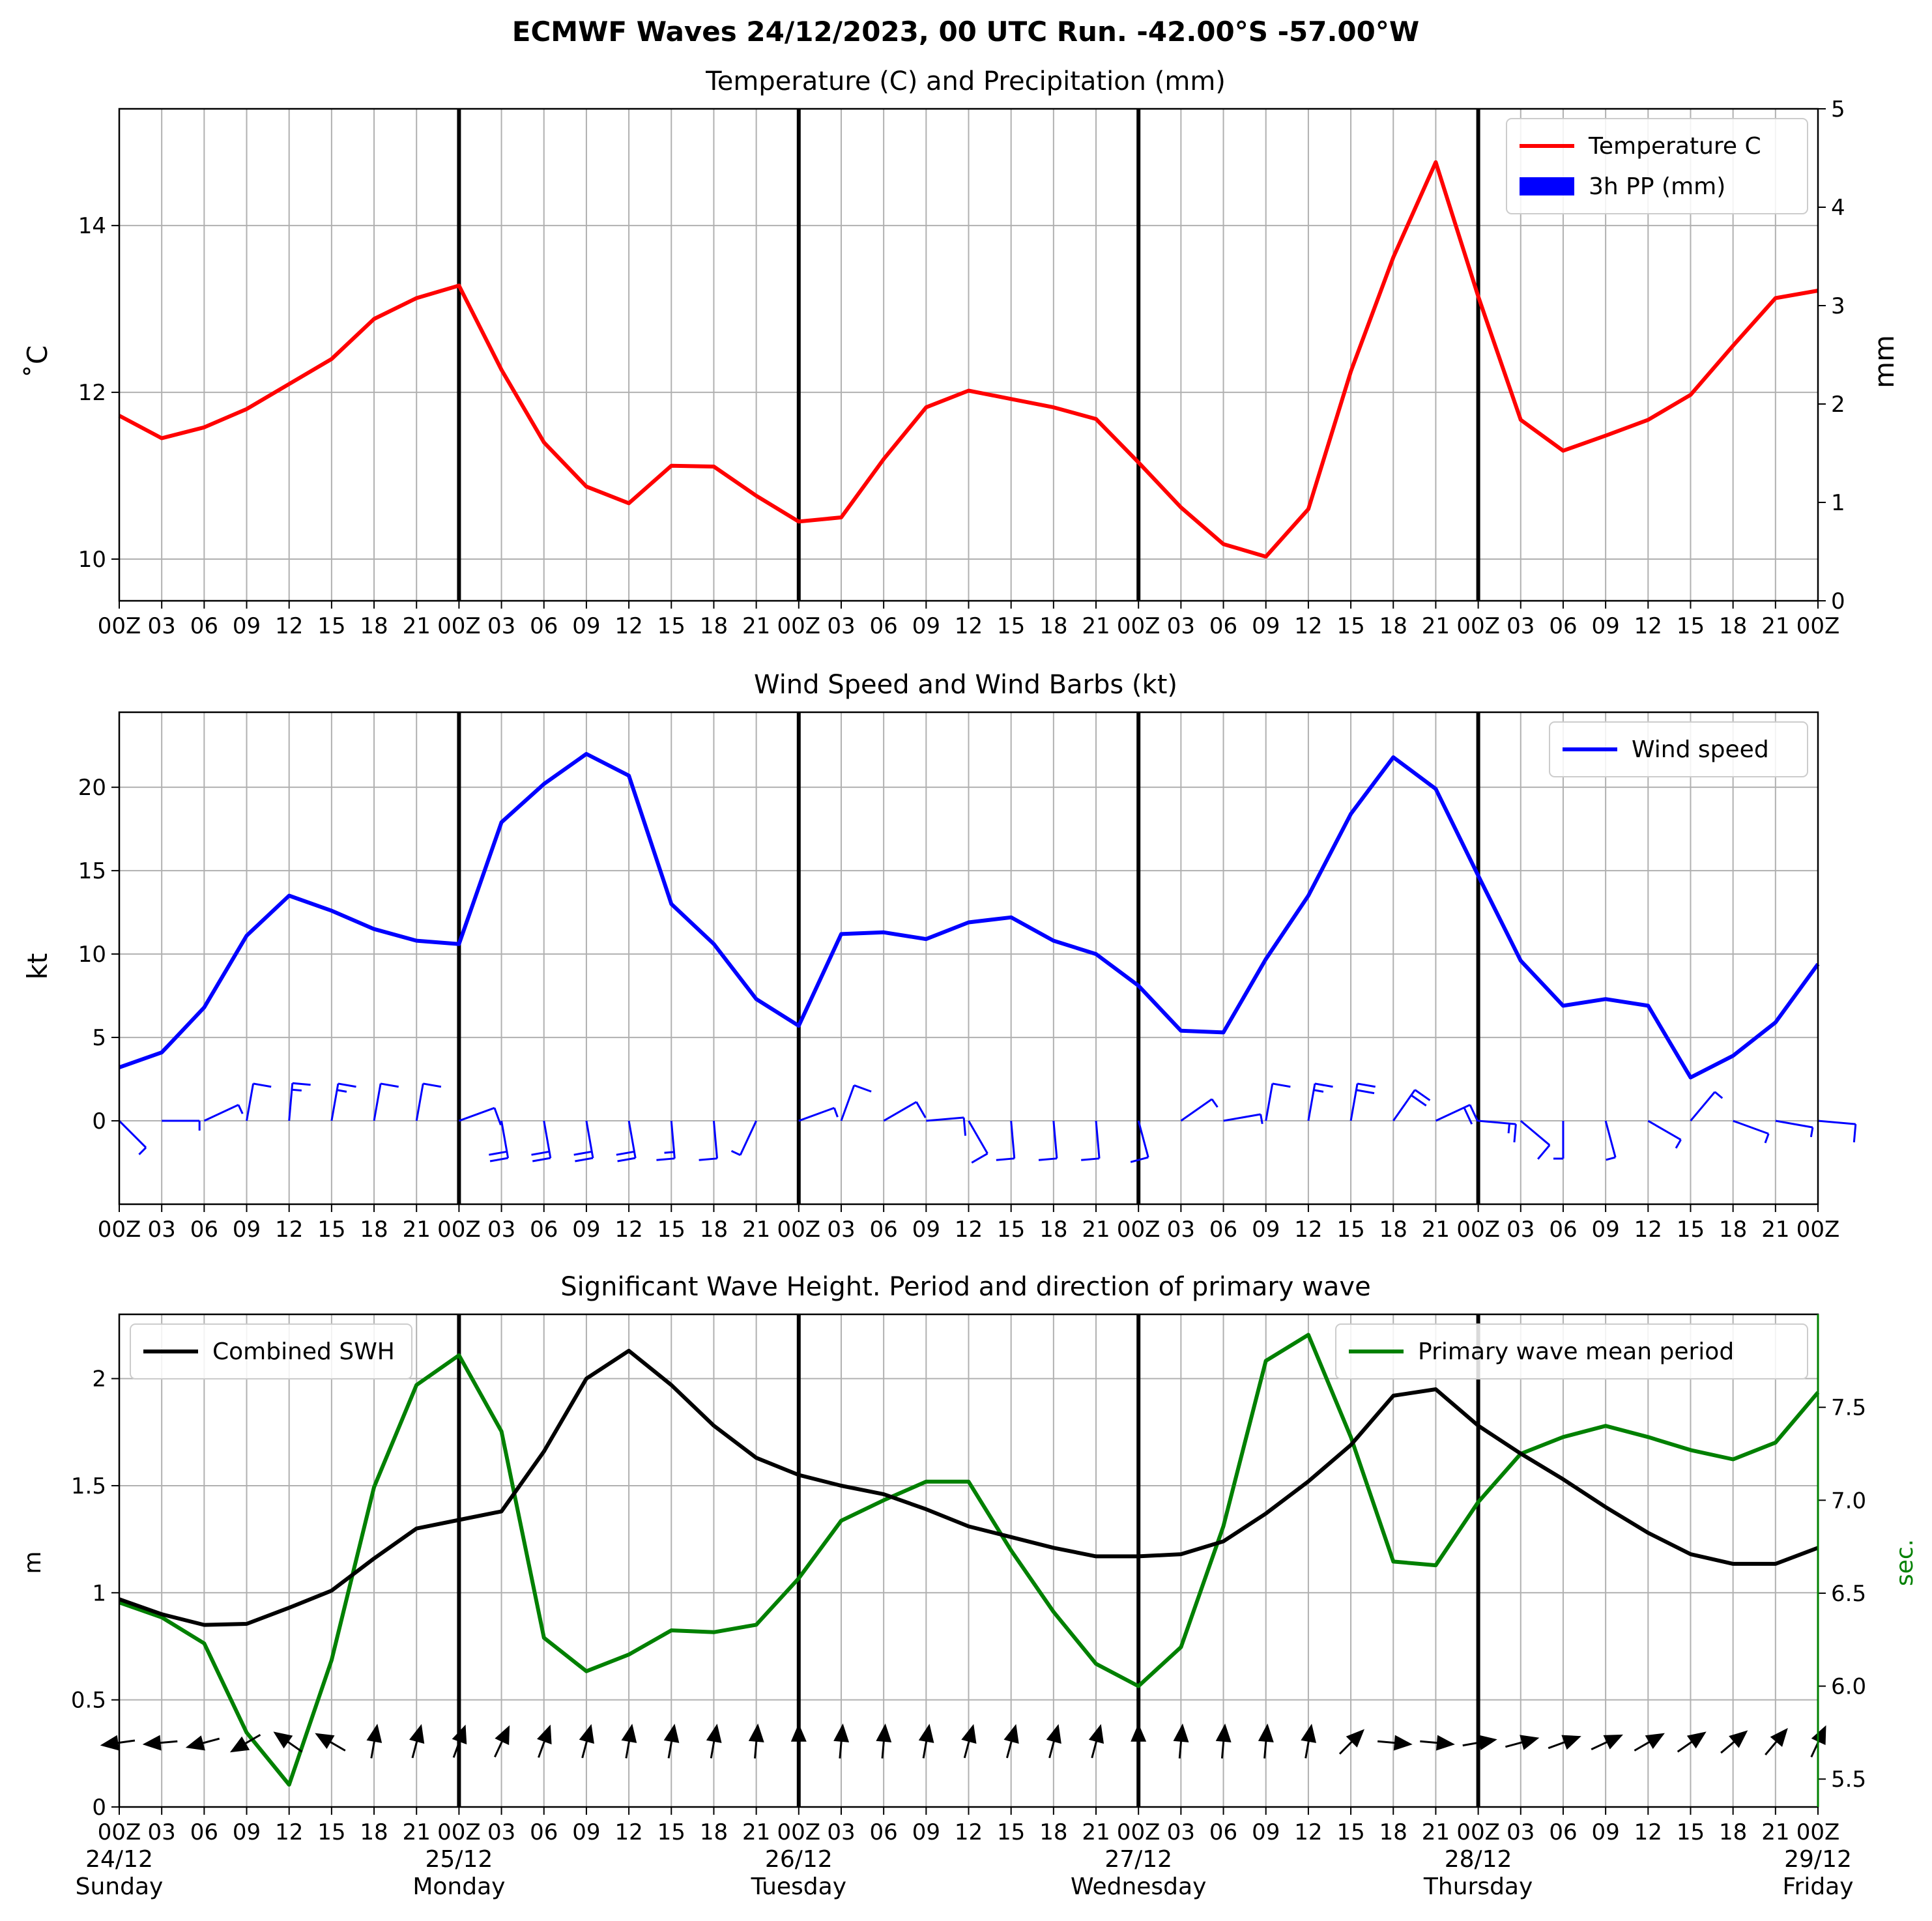 The image size is (1932, 1921). I want to click on precip-y-label: mm, so click(1884, 361).